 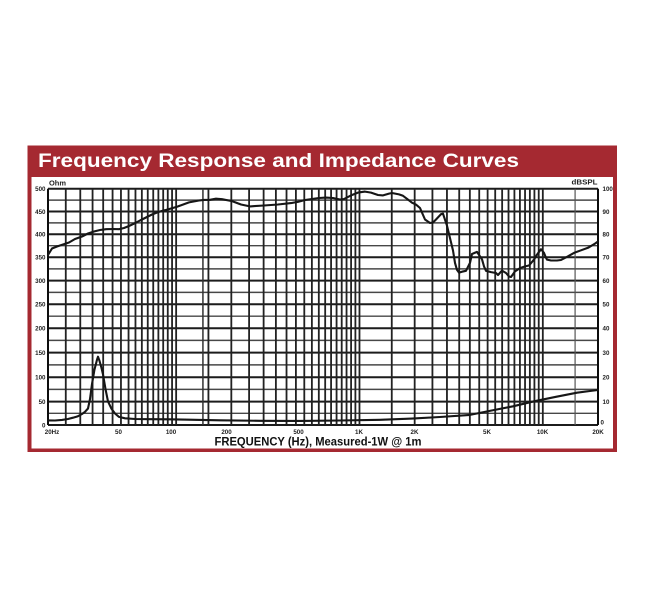 What do you see at coordinates (606, 378) in the screenshot?
I see `svg-text: 20` at bounding box center [606, 378].